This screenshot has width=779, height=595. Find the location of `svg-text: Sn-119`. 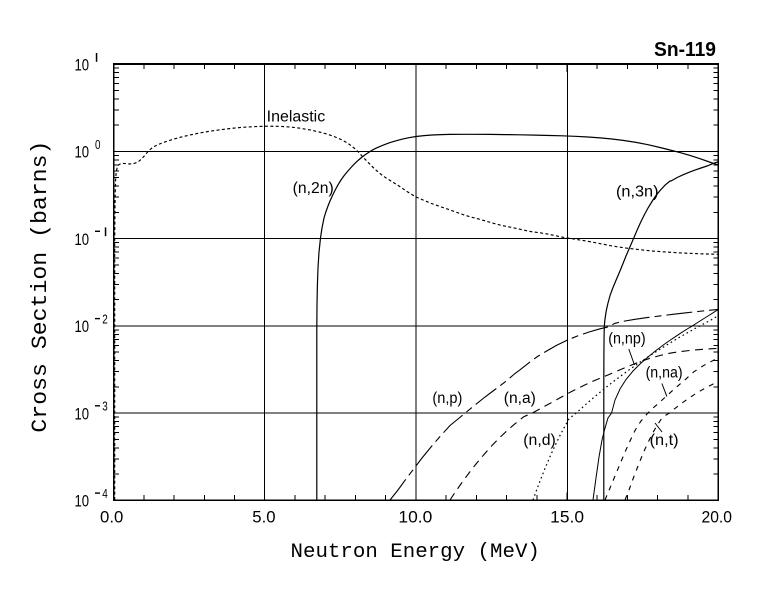

svg-text: Sn-119 is located at coordinates (685, 49).